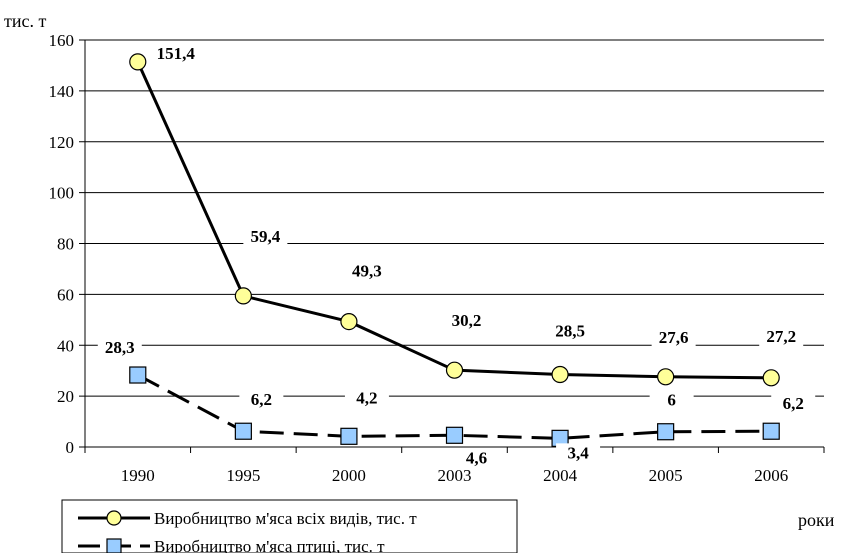 The width and height of the screenshot is (851, 553). Describe the element at coordinates (62, 193) in the screenshot. I see `y-tick-label: 100` at that location.